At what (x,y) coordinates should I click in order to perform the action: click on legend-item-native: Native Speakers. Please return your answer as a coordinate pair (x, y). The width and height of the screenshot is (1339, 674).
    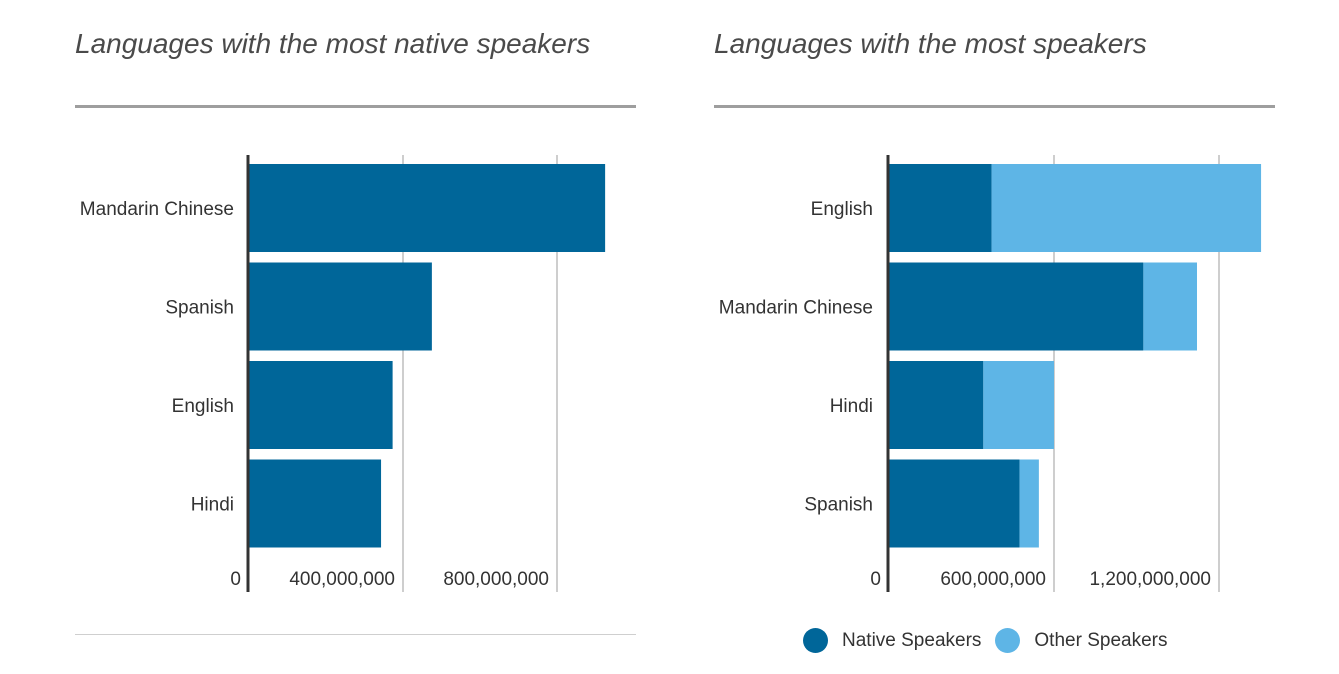
    Looking at the image, I should click on (892, 640).